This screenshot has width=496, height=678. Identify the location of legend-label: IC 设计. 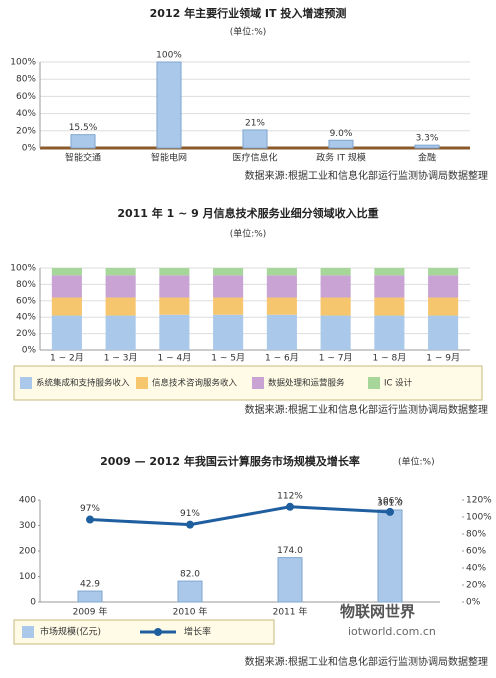
(398, 383).